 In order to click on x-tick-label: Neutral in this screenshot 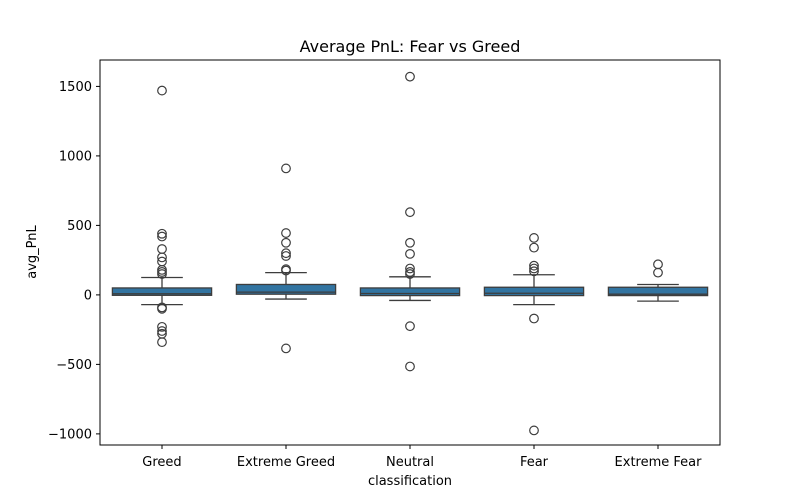, I will do `click(410, 462)`.